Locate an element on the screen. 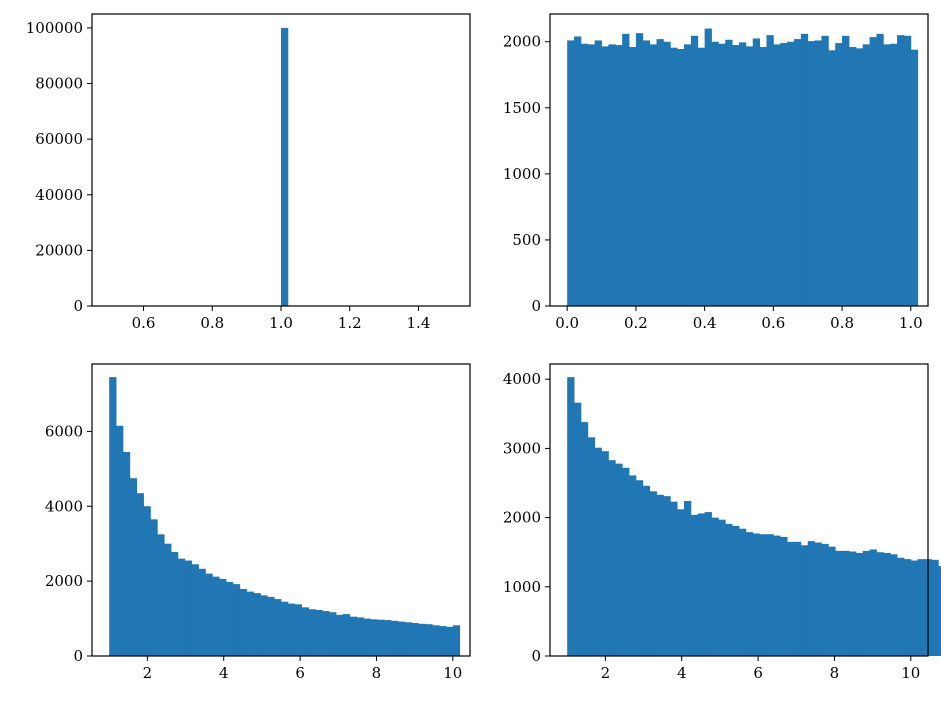  y-tick-label: 2000 is located at coordinates (64, 581).